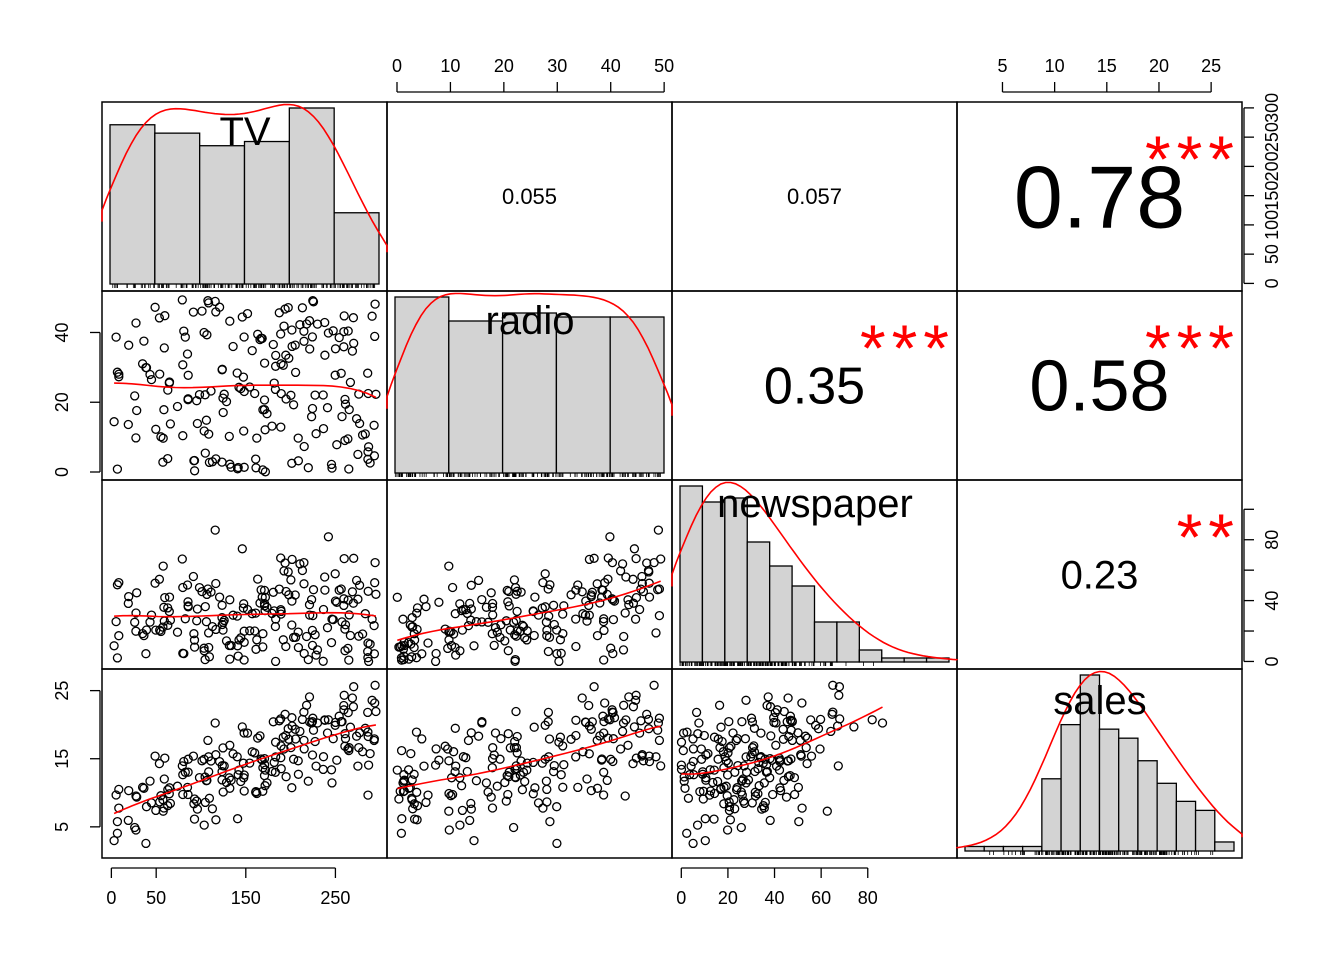 The image size is (1344, 960). Describe the element at coordinates (62, 691) in the screenshot. I see `tick-label: 25` at that location.